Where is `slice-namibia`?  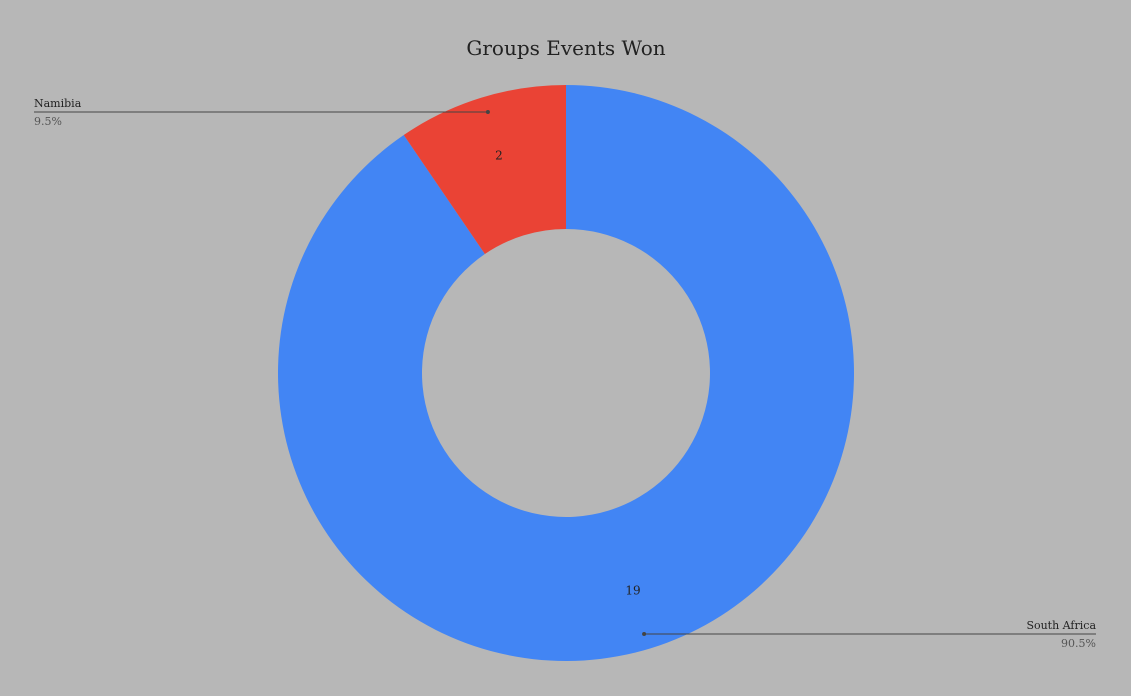
slice-namibia is located at coordinates (484, 170).